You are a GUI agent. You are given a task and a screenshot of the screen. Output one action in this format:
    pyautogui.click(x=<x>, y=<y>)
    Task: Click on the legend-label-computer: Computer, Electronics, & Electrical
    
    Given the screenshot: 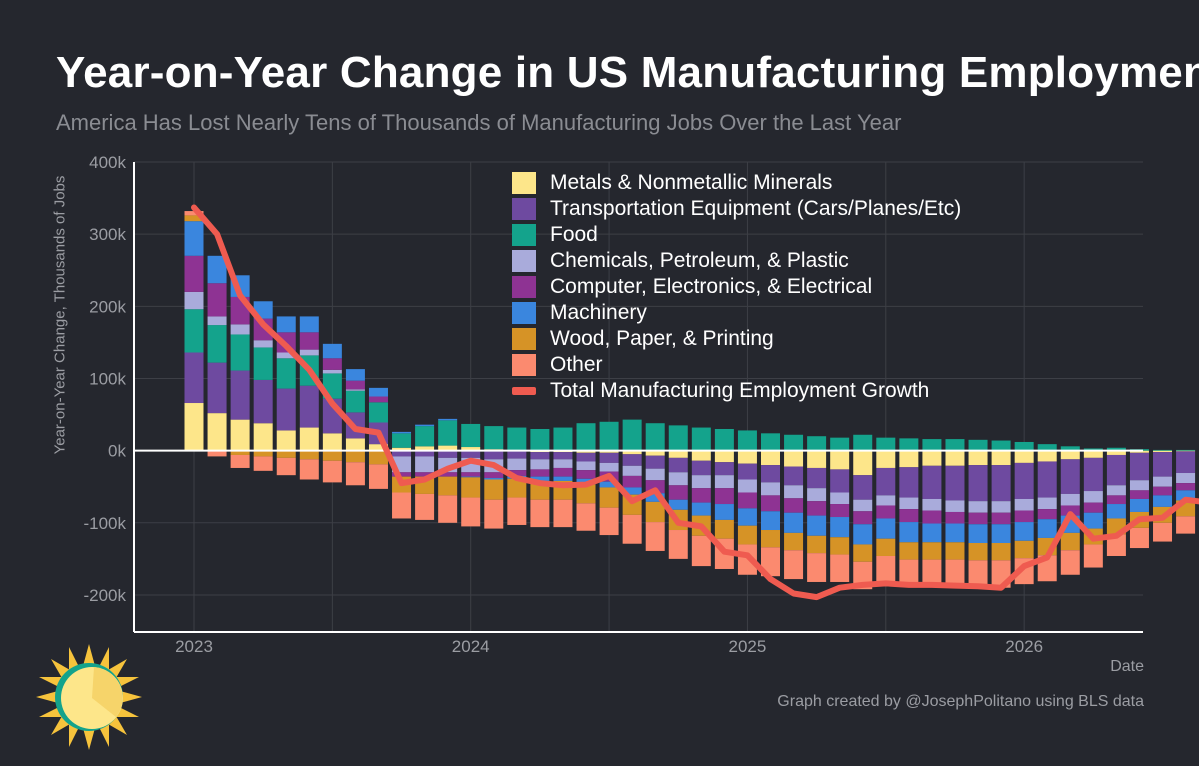 What is the action you would take?
    pyautogui.click(x=711, y=286)
    